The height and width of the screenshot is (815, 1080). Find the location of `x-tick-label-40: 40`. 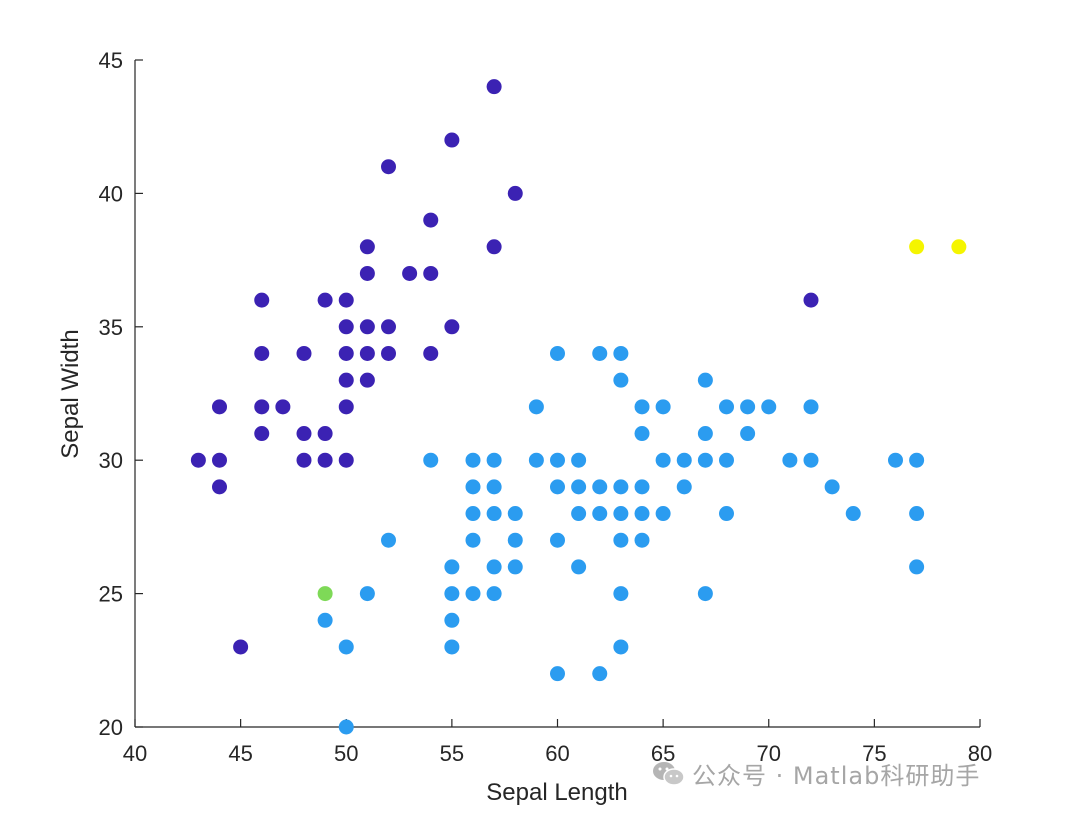

x-tick-label-40: 40 is located at coordinates (135, 753).